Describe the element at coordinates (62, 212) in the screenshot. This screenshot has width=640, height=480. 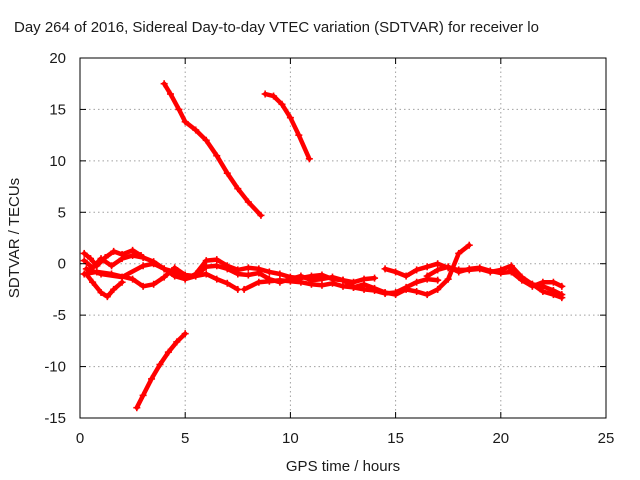
I see `y-tick-label: 5` at that location.